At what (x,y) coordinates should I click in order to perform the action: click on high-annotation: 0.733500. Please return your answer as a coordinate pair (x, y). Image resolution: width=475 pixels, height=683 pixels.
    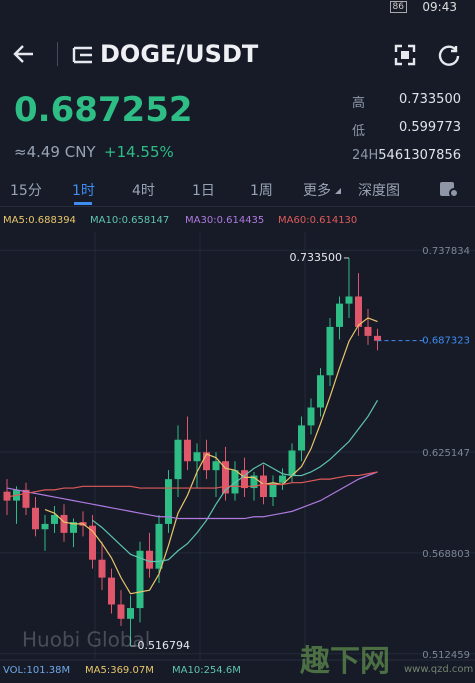
    Looking at the image, I should click on (316, 257).